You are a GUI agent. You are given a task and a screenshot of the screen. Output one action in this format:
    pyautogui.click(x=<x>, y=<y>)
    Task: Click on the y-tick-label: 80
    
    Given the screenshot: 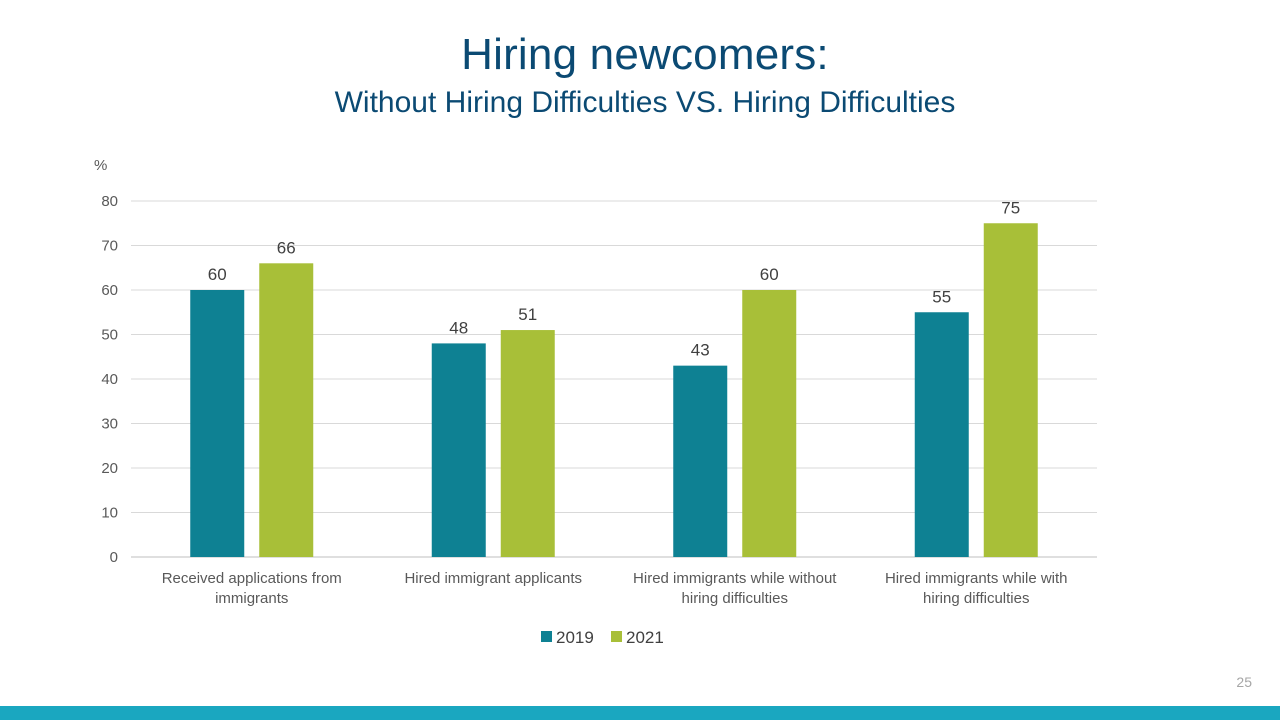 What is the action you would take?
    pyautogui.click(x=109, y=201)
    